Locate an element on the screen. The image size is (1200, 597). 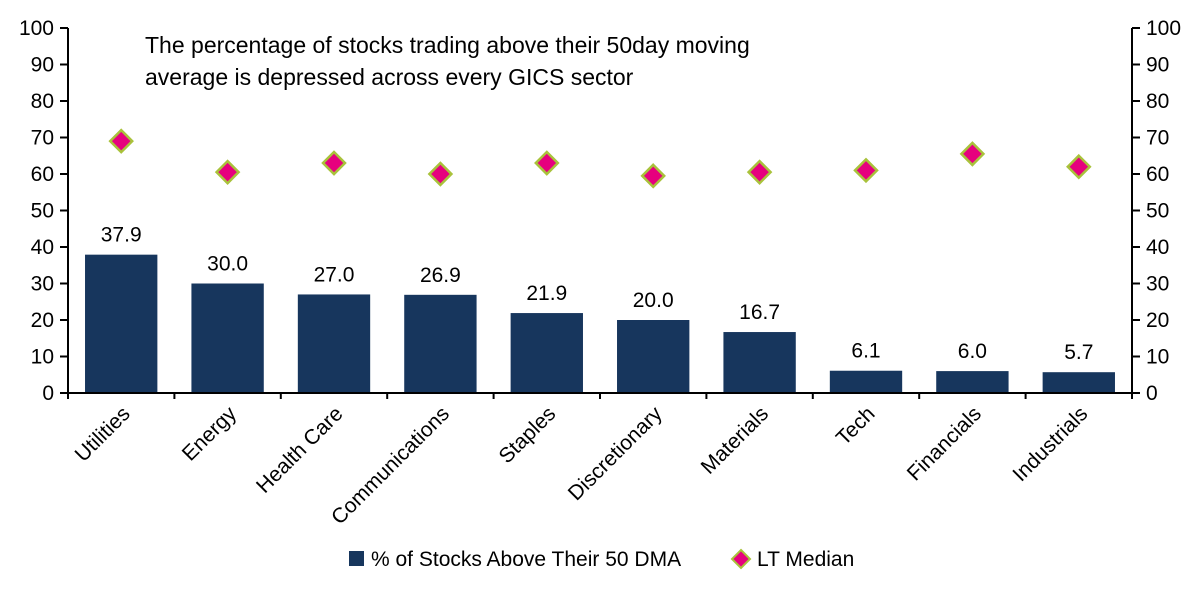
legend: % of Stocks Above Their 50 DMA LT Median is located at coordinates (601, 559).